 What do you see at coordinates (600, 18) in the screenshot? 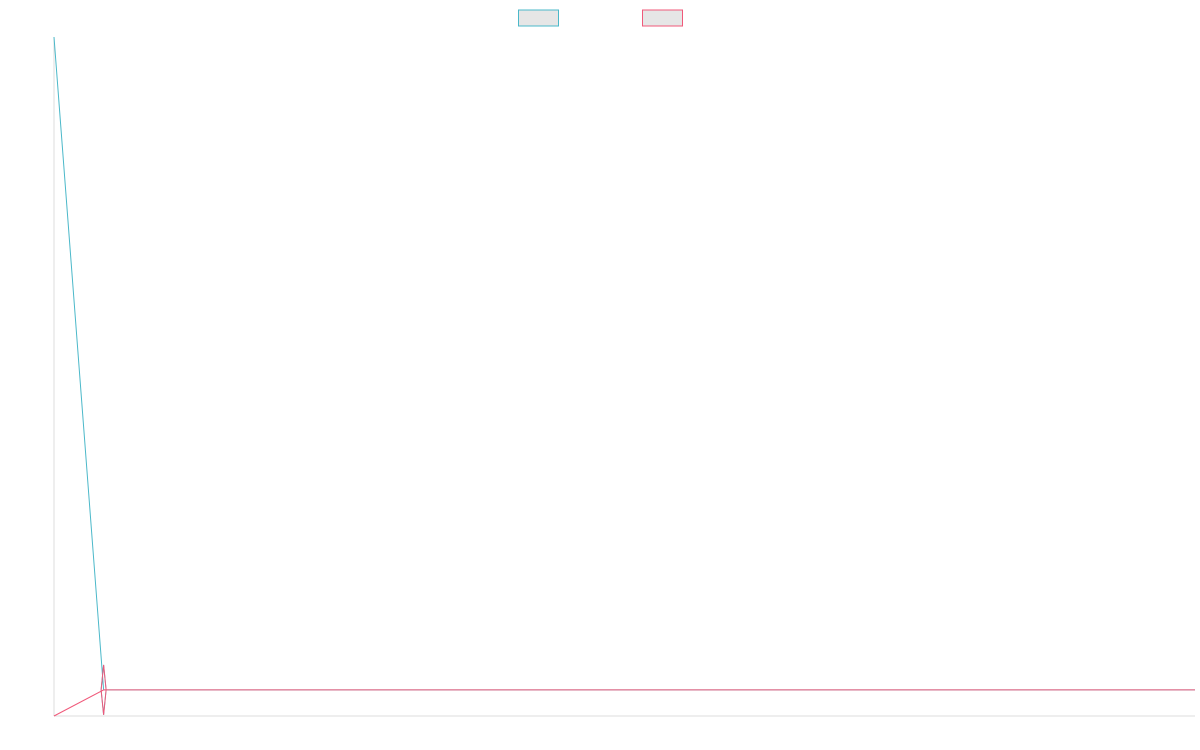
I see `legend` at bounding box center [600, 18].